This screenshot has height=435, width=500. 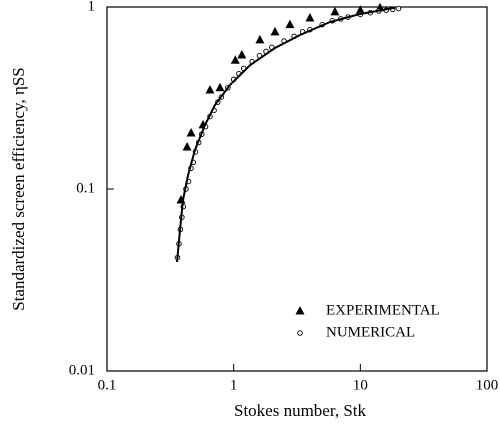 I want to click on legend-label: EXPERIMENTAL, so click(x=383, y=310).